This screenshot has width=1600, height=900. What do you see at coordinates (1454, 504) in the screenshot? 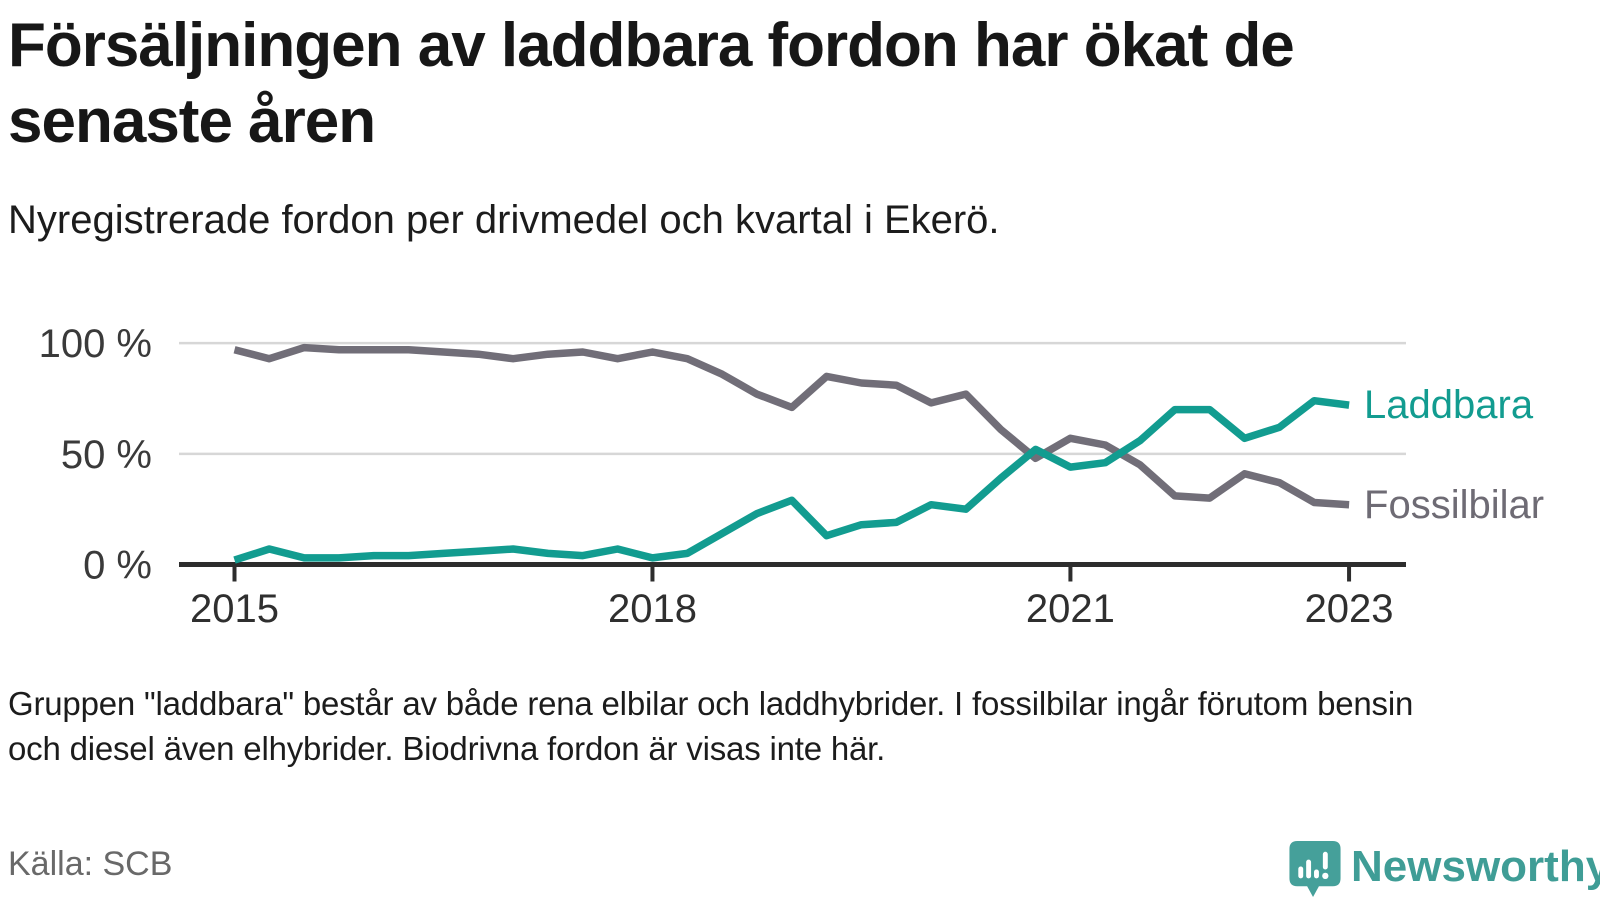
I see `legend-label-fossilbilar: Fossilbilar` at bounding box center [1454, 504].